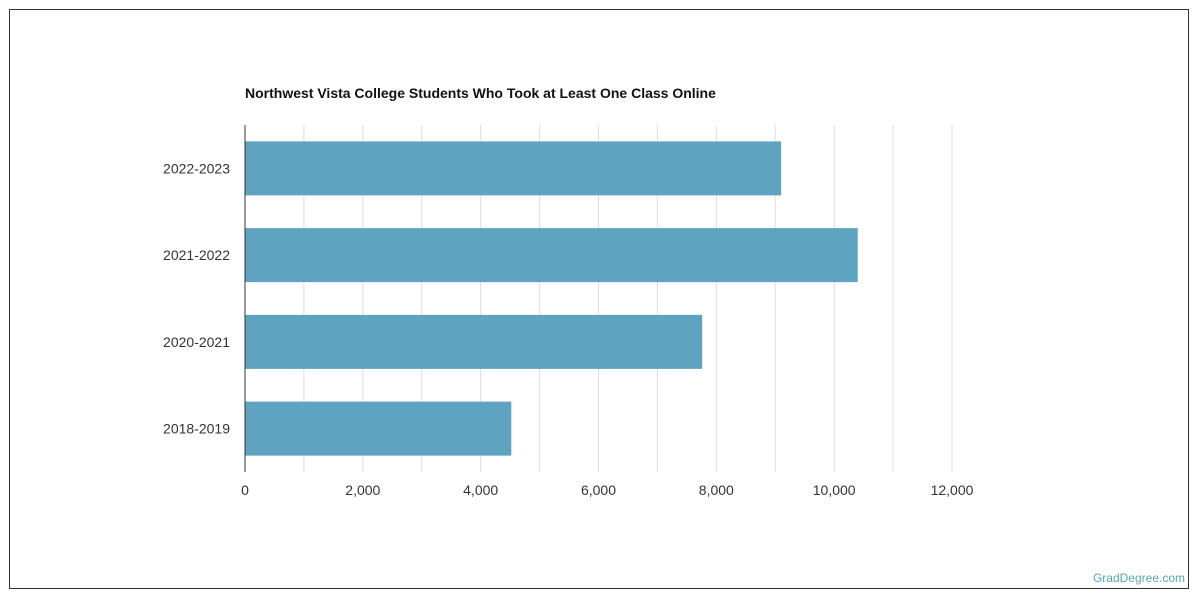 Image resolution: width=1200 pixels, height=600 pixels. I want to click on category-labels: 2022-2023 2021-2022 2020-2021 2018-2019, so click(196, 298).